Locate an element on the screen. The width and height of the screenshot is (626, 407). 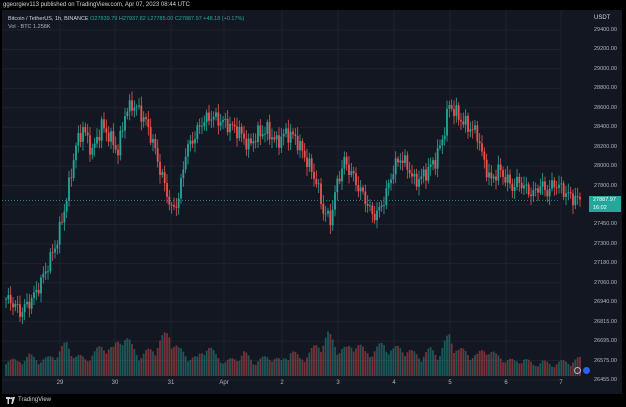
time-tick: Apr is located at coordinates (224, 383).